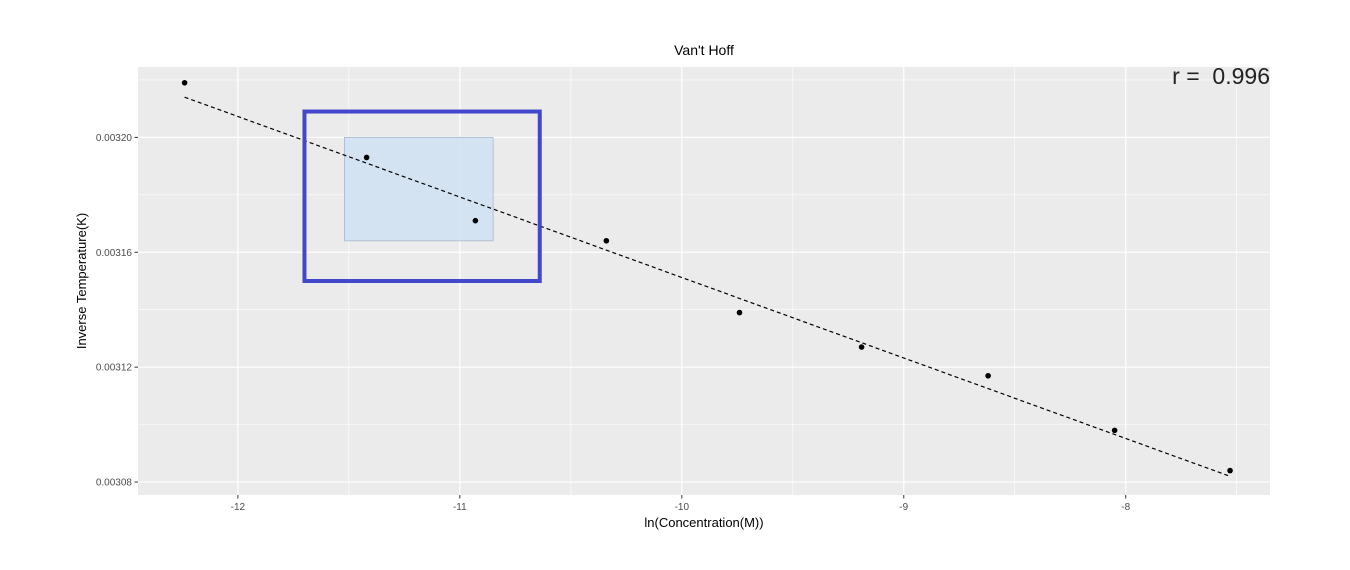  Describe the element at coordinates (703, 522) in the screenshot. I see `x-axis-title: ln(Concentration(M))` at that location.